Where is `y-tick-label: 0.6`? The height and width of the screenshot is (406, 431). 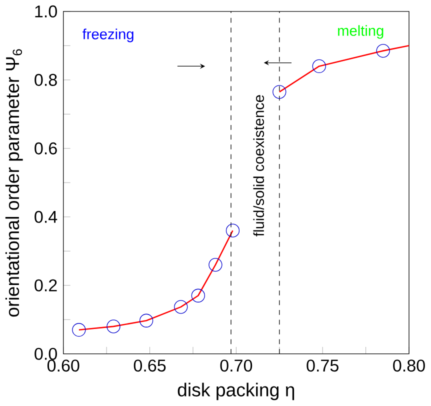
y-tick-label: 0.6 is located at coordinates (45, 148).